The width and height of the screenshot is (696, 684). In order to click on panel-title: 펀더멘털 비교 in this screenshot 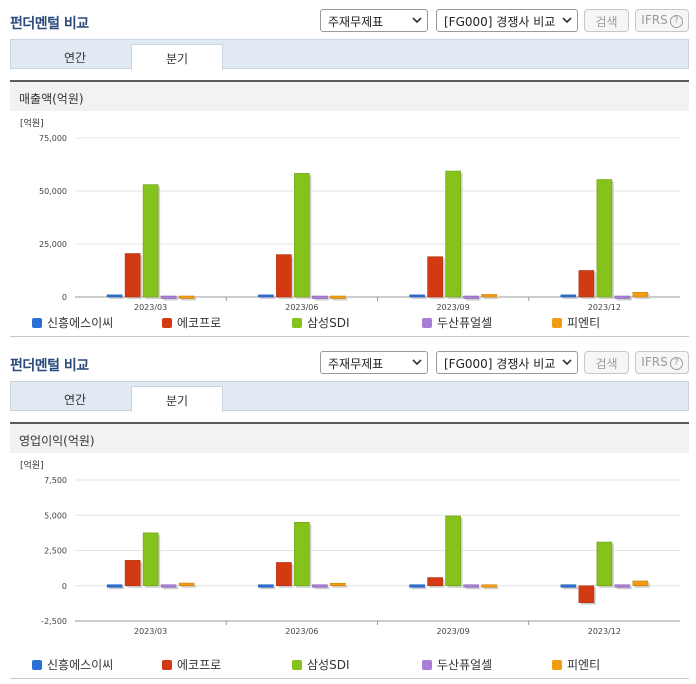, I will do `click(49, 24)`.